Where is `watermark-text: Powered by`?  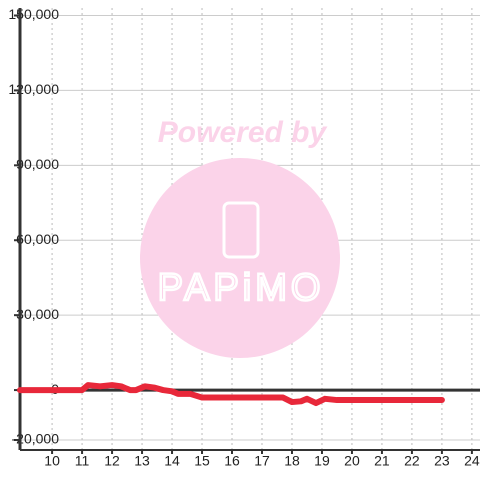
watermark-text: Powered by is located at coordinates (243, 132).